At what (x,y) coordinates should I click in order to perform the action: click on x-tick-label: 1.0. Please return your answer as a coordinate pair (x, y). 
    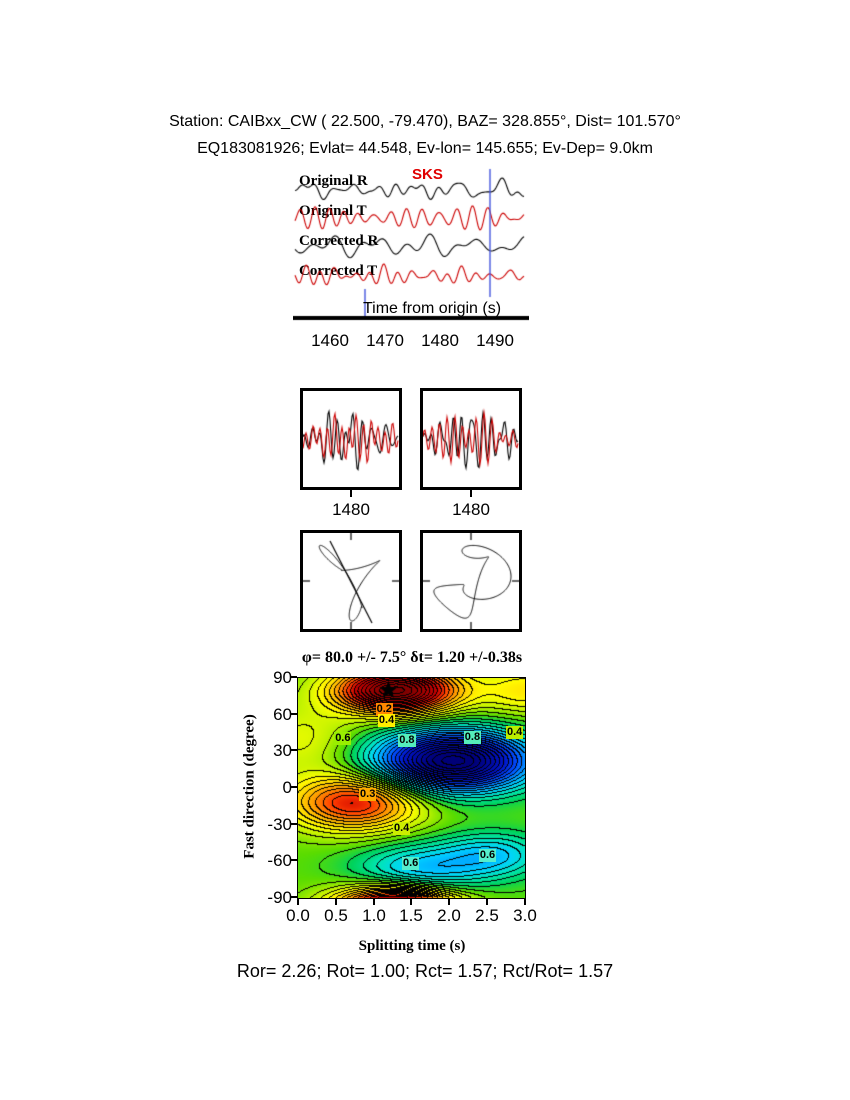
    Looking at the image, I should click on (374, 915).